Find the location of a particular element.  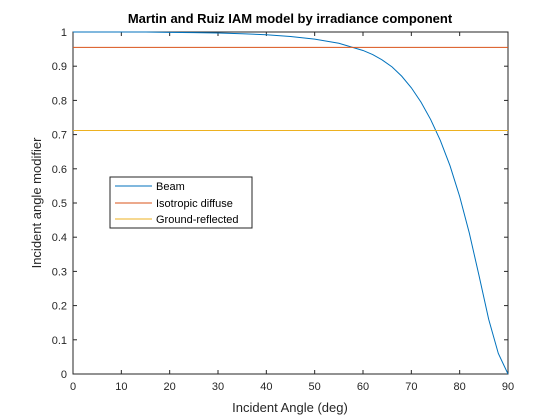

legend: Beam Isotropic diffuse Ground-reflected is located at coordinates (181, 202).